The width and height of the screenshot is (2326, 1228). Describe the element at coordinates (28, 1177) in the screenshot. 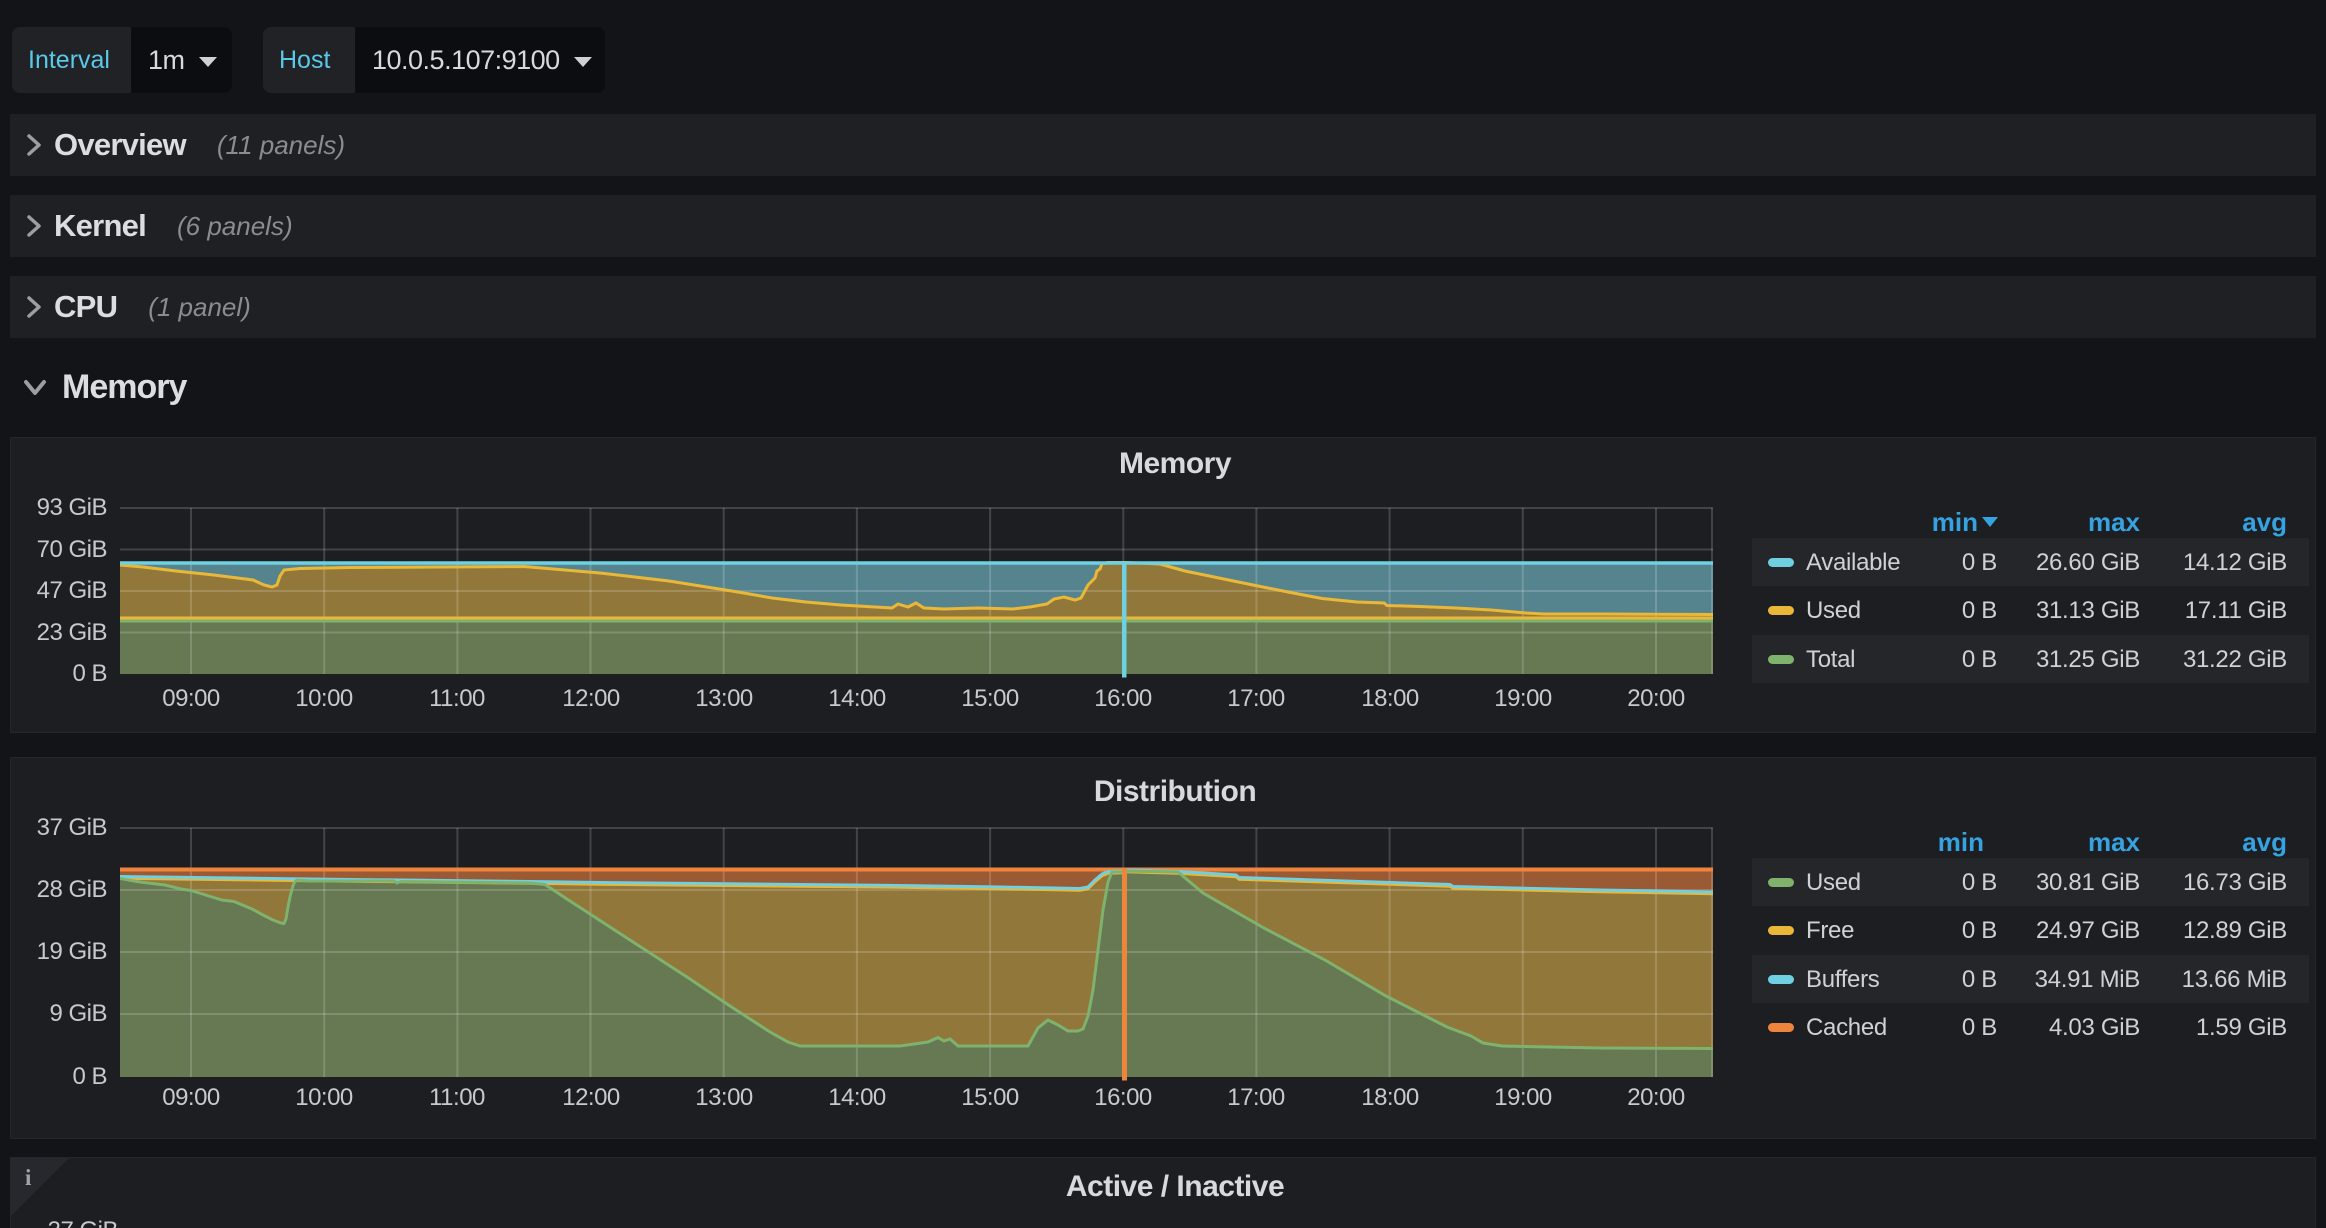

I see `svg-text: i` at that location.